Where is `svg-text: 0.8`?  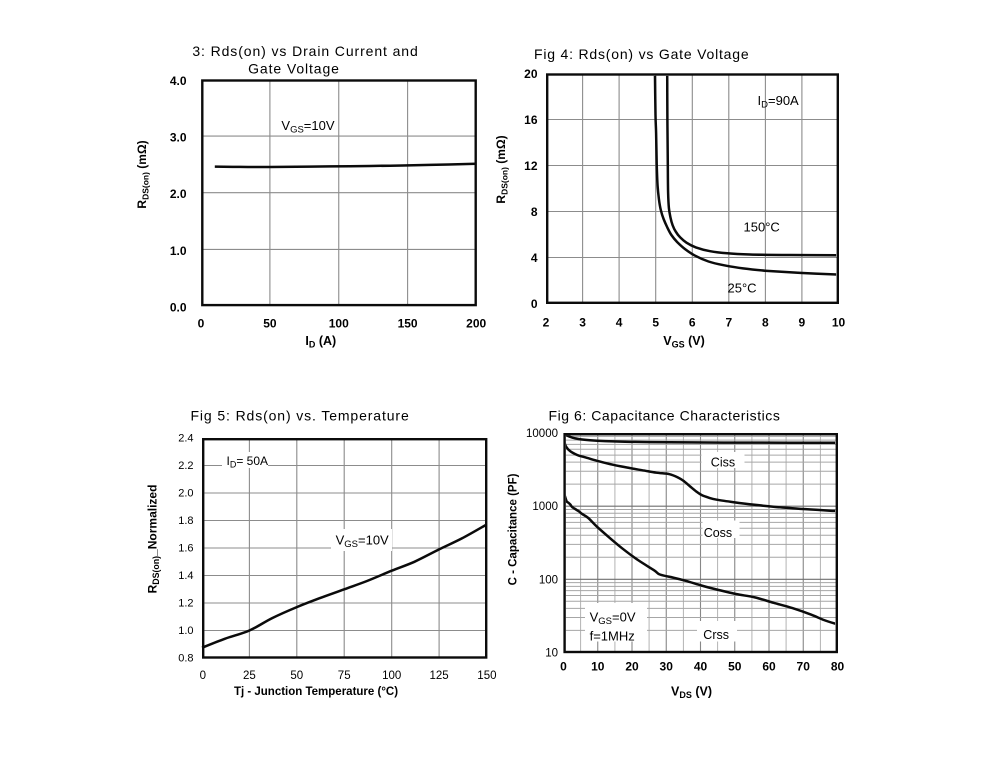 svg-text: 0.8 is located at coordinates (185, 659).